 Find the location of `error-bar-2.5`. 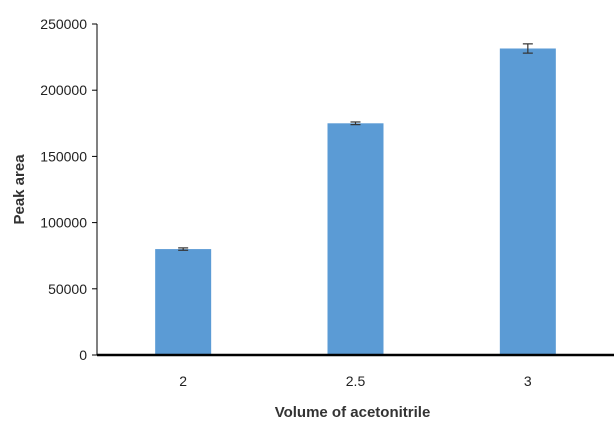

error-bar-2.5 is located at coordinates (355, 123).